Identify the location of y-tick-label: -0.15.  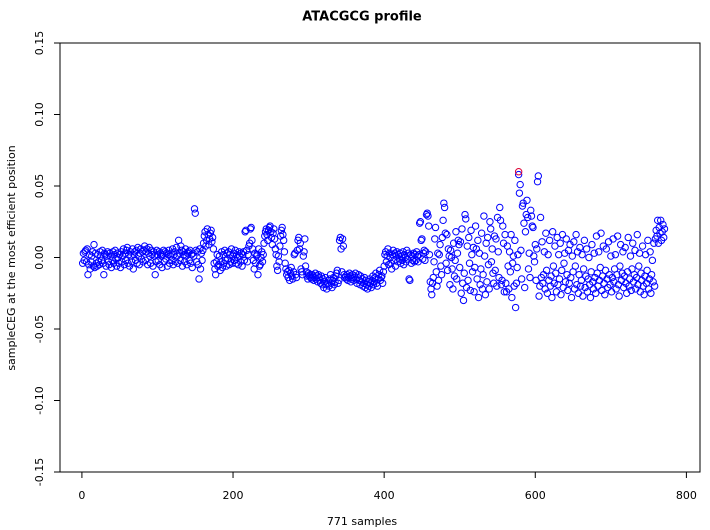
(39, 472).